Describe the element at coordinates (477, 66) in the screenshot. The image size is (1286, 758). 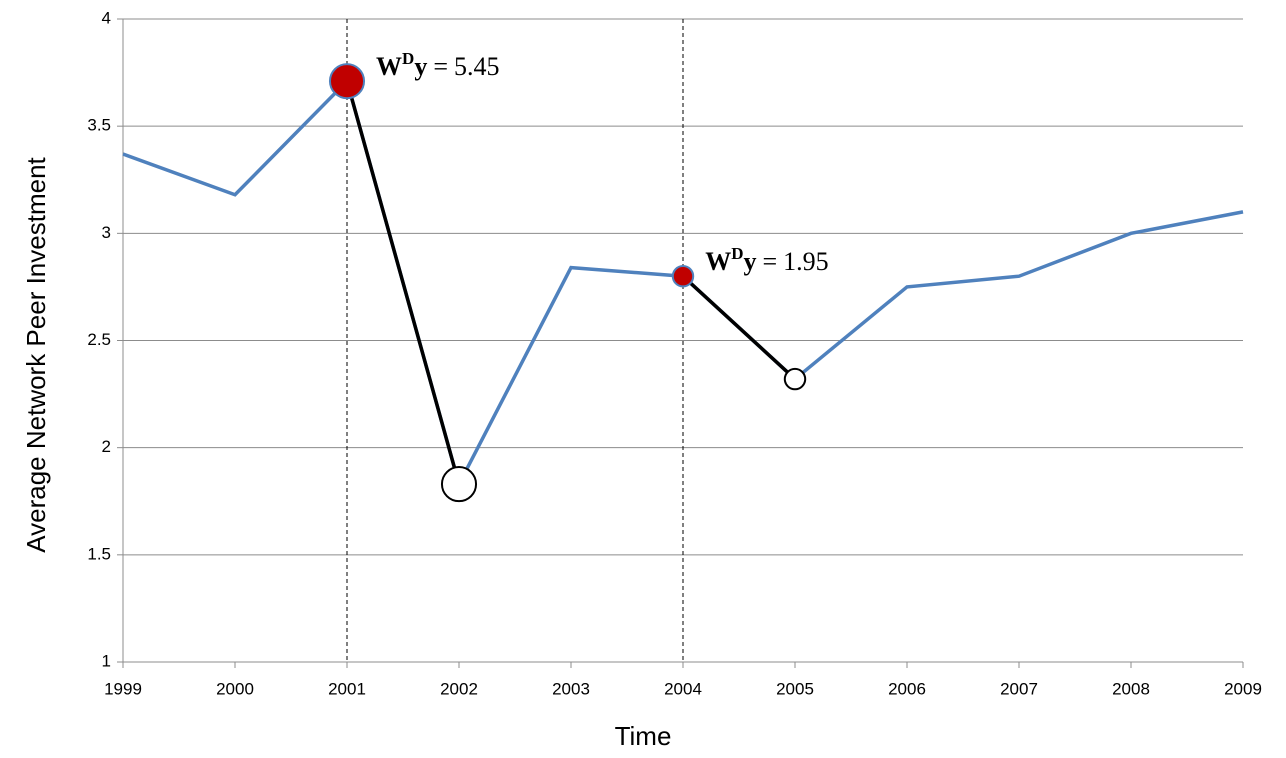
I see `annotation-part: 5.45` at that location.